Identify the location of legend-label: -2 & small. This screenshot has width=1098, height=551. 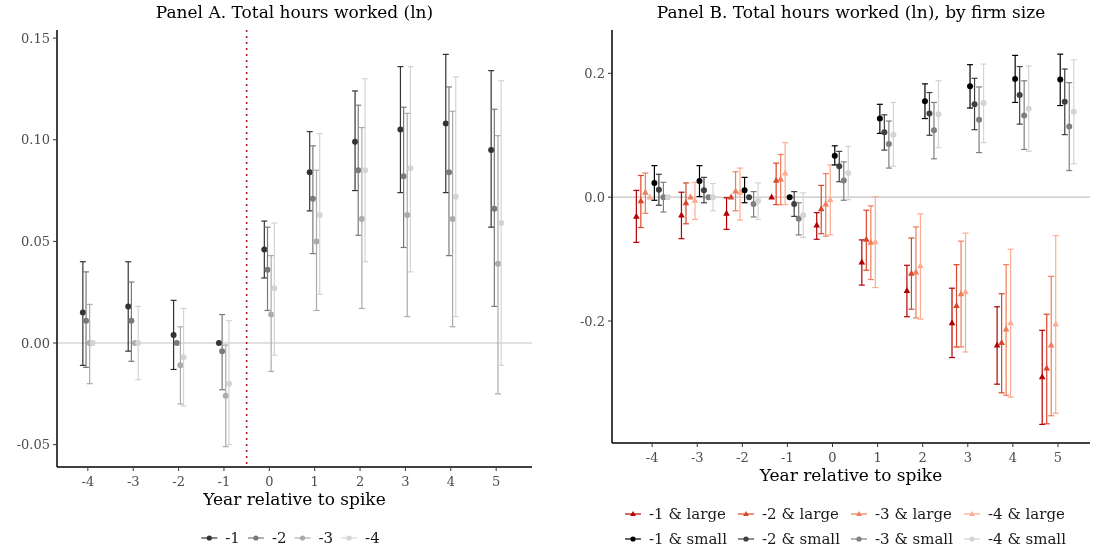
(801, 539).